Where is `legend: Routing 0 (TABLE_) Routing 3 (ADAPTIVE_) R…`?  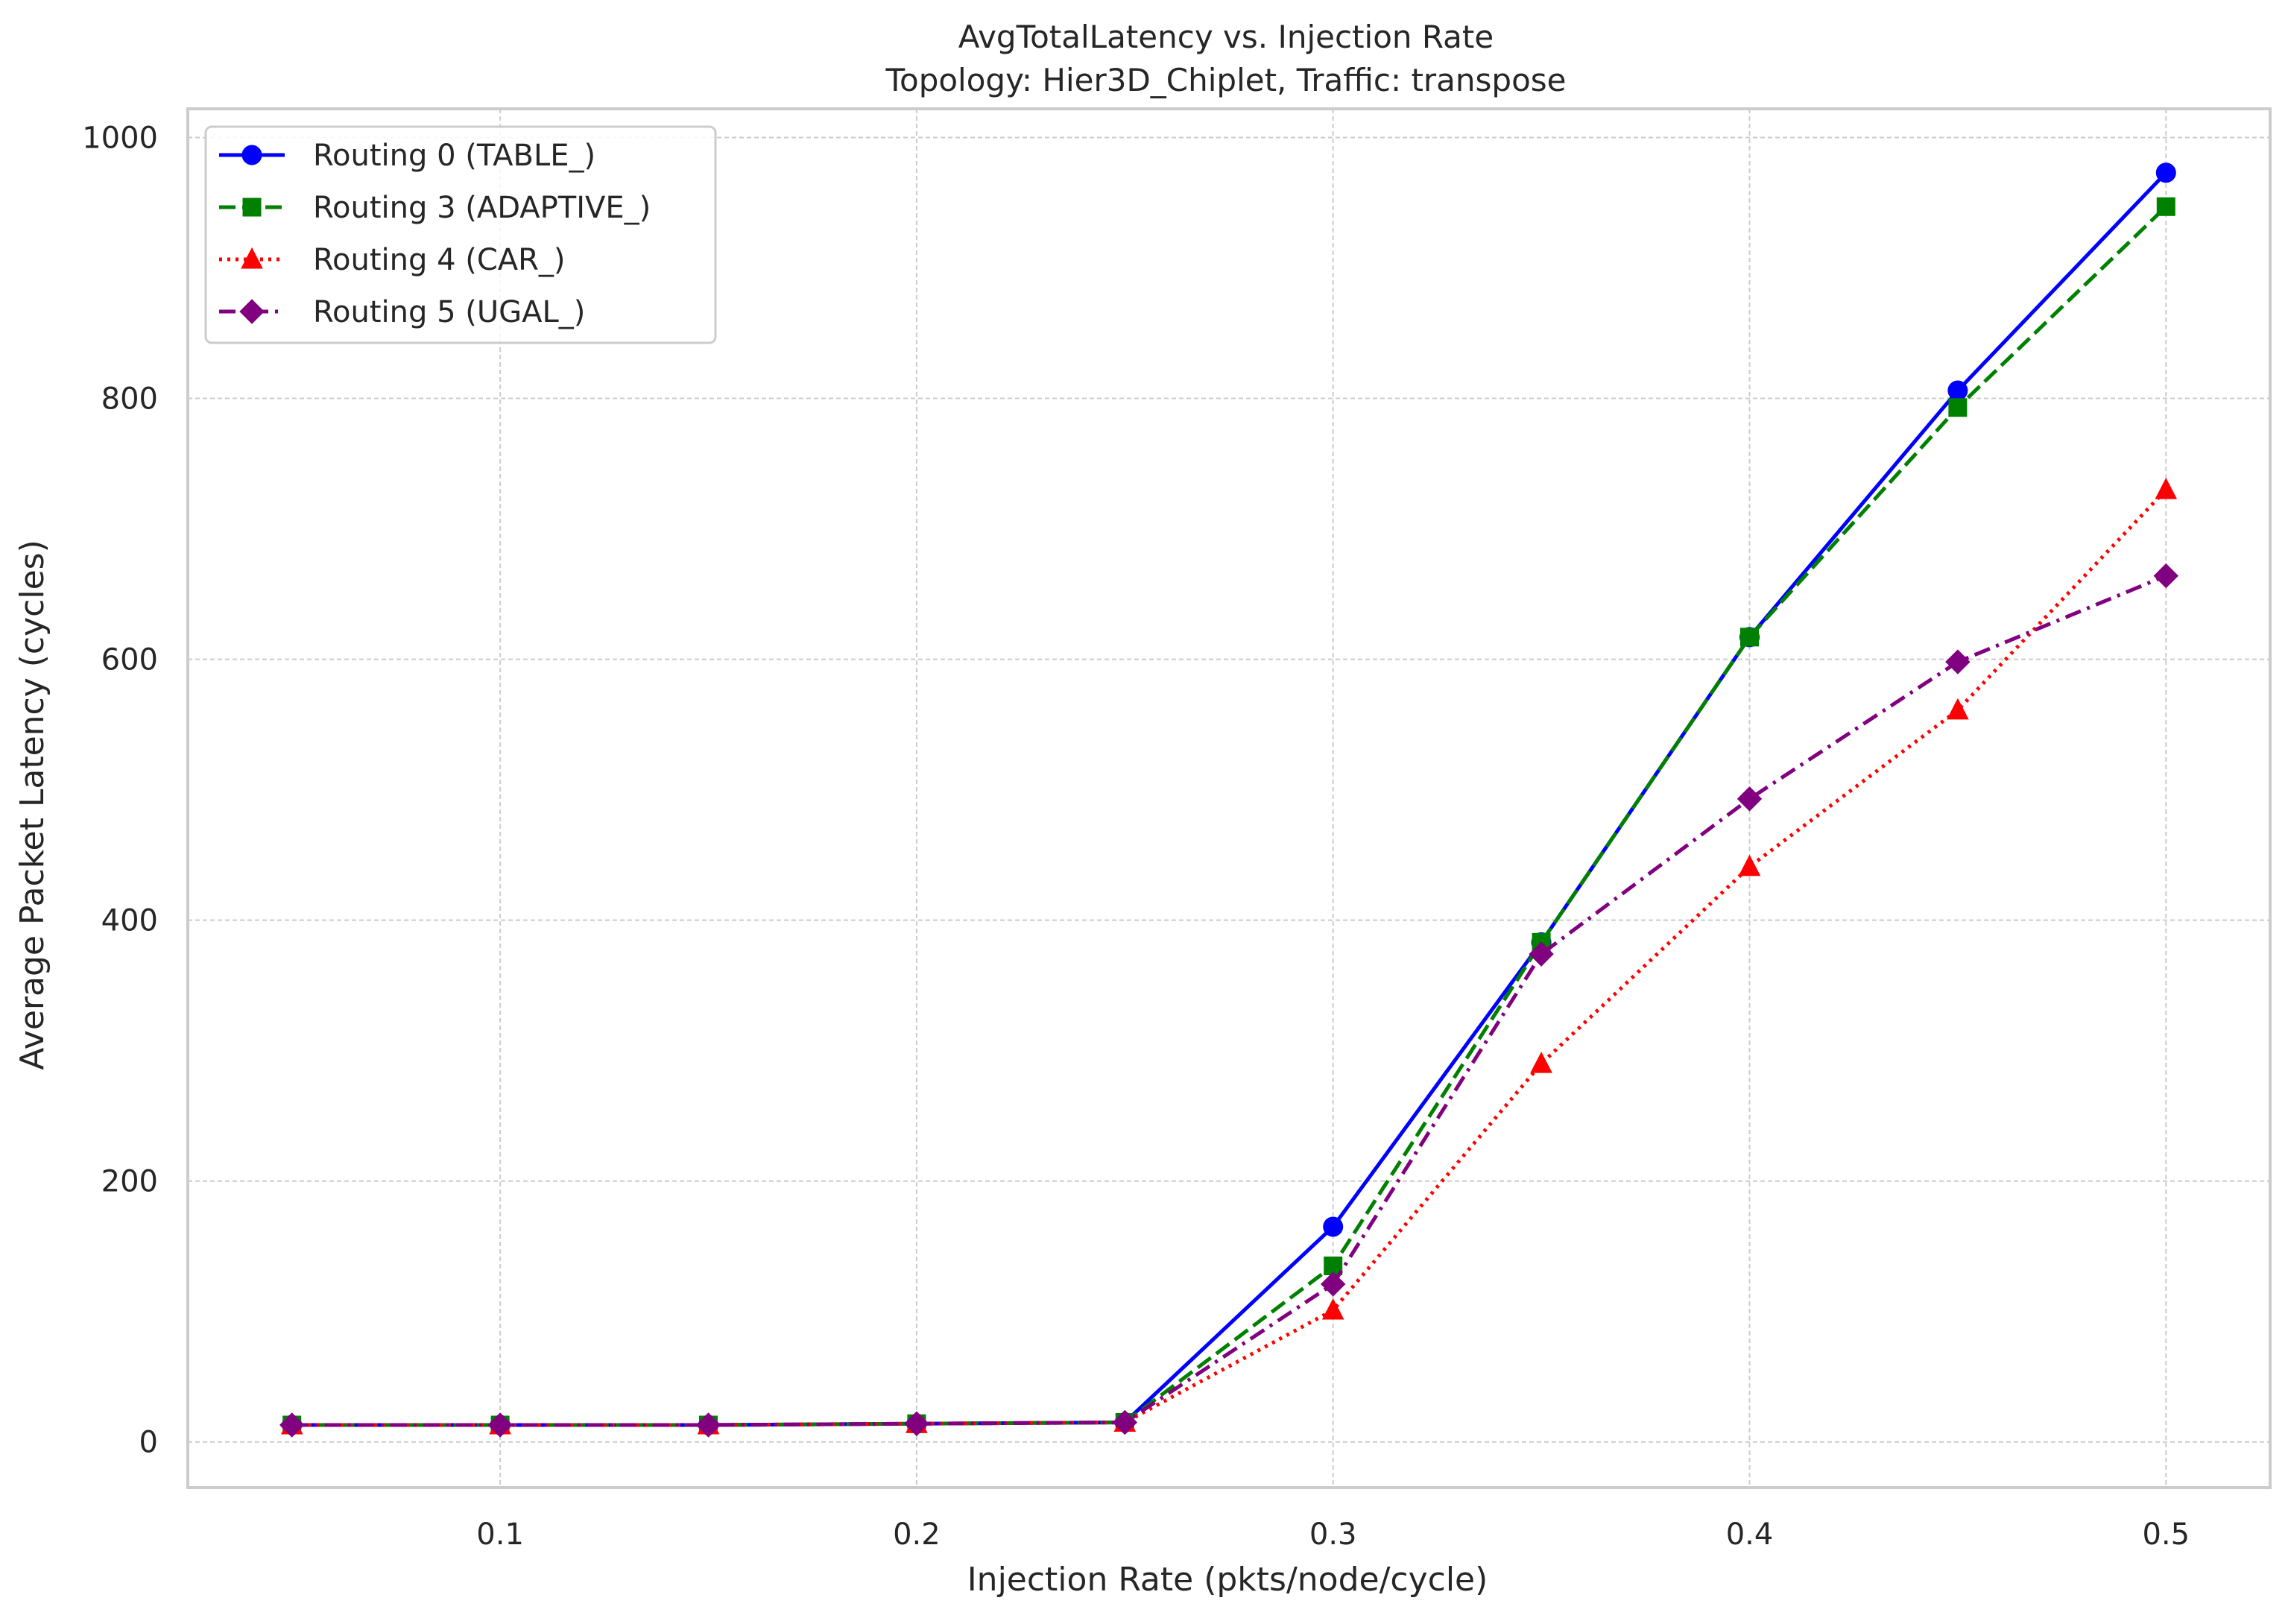 legend: Routing 0 (TABLE_) Routing 3 (ADAPTIVE_) R… is located at coordinates (460, 234).